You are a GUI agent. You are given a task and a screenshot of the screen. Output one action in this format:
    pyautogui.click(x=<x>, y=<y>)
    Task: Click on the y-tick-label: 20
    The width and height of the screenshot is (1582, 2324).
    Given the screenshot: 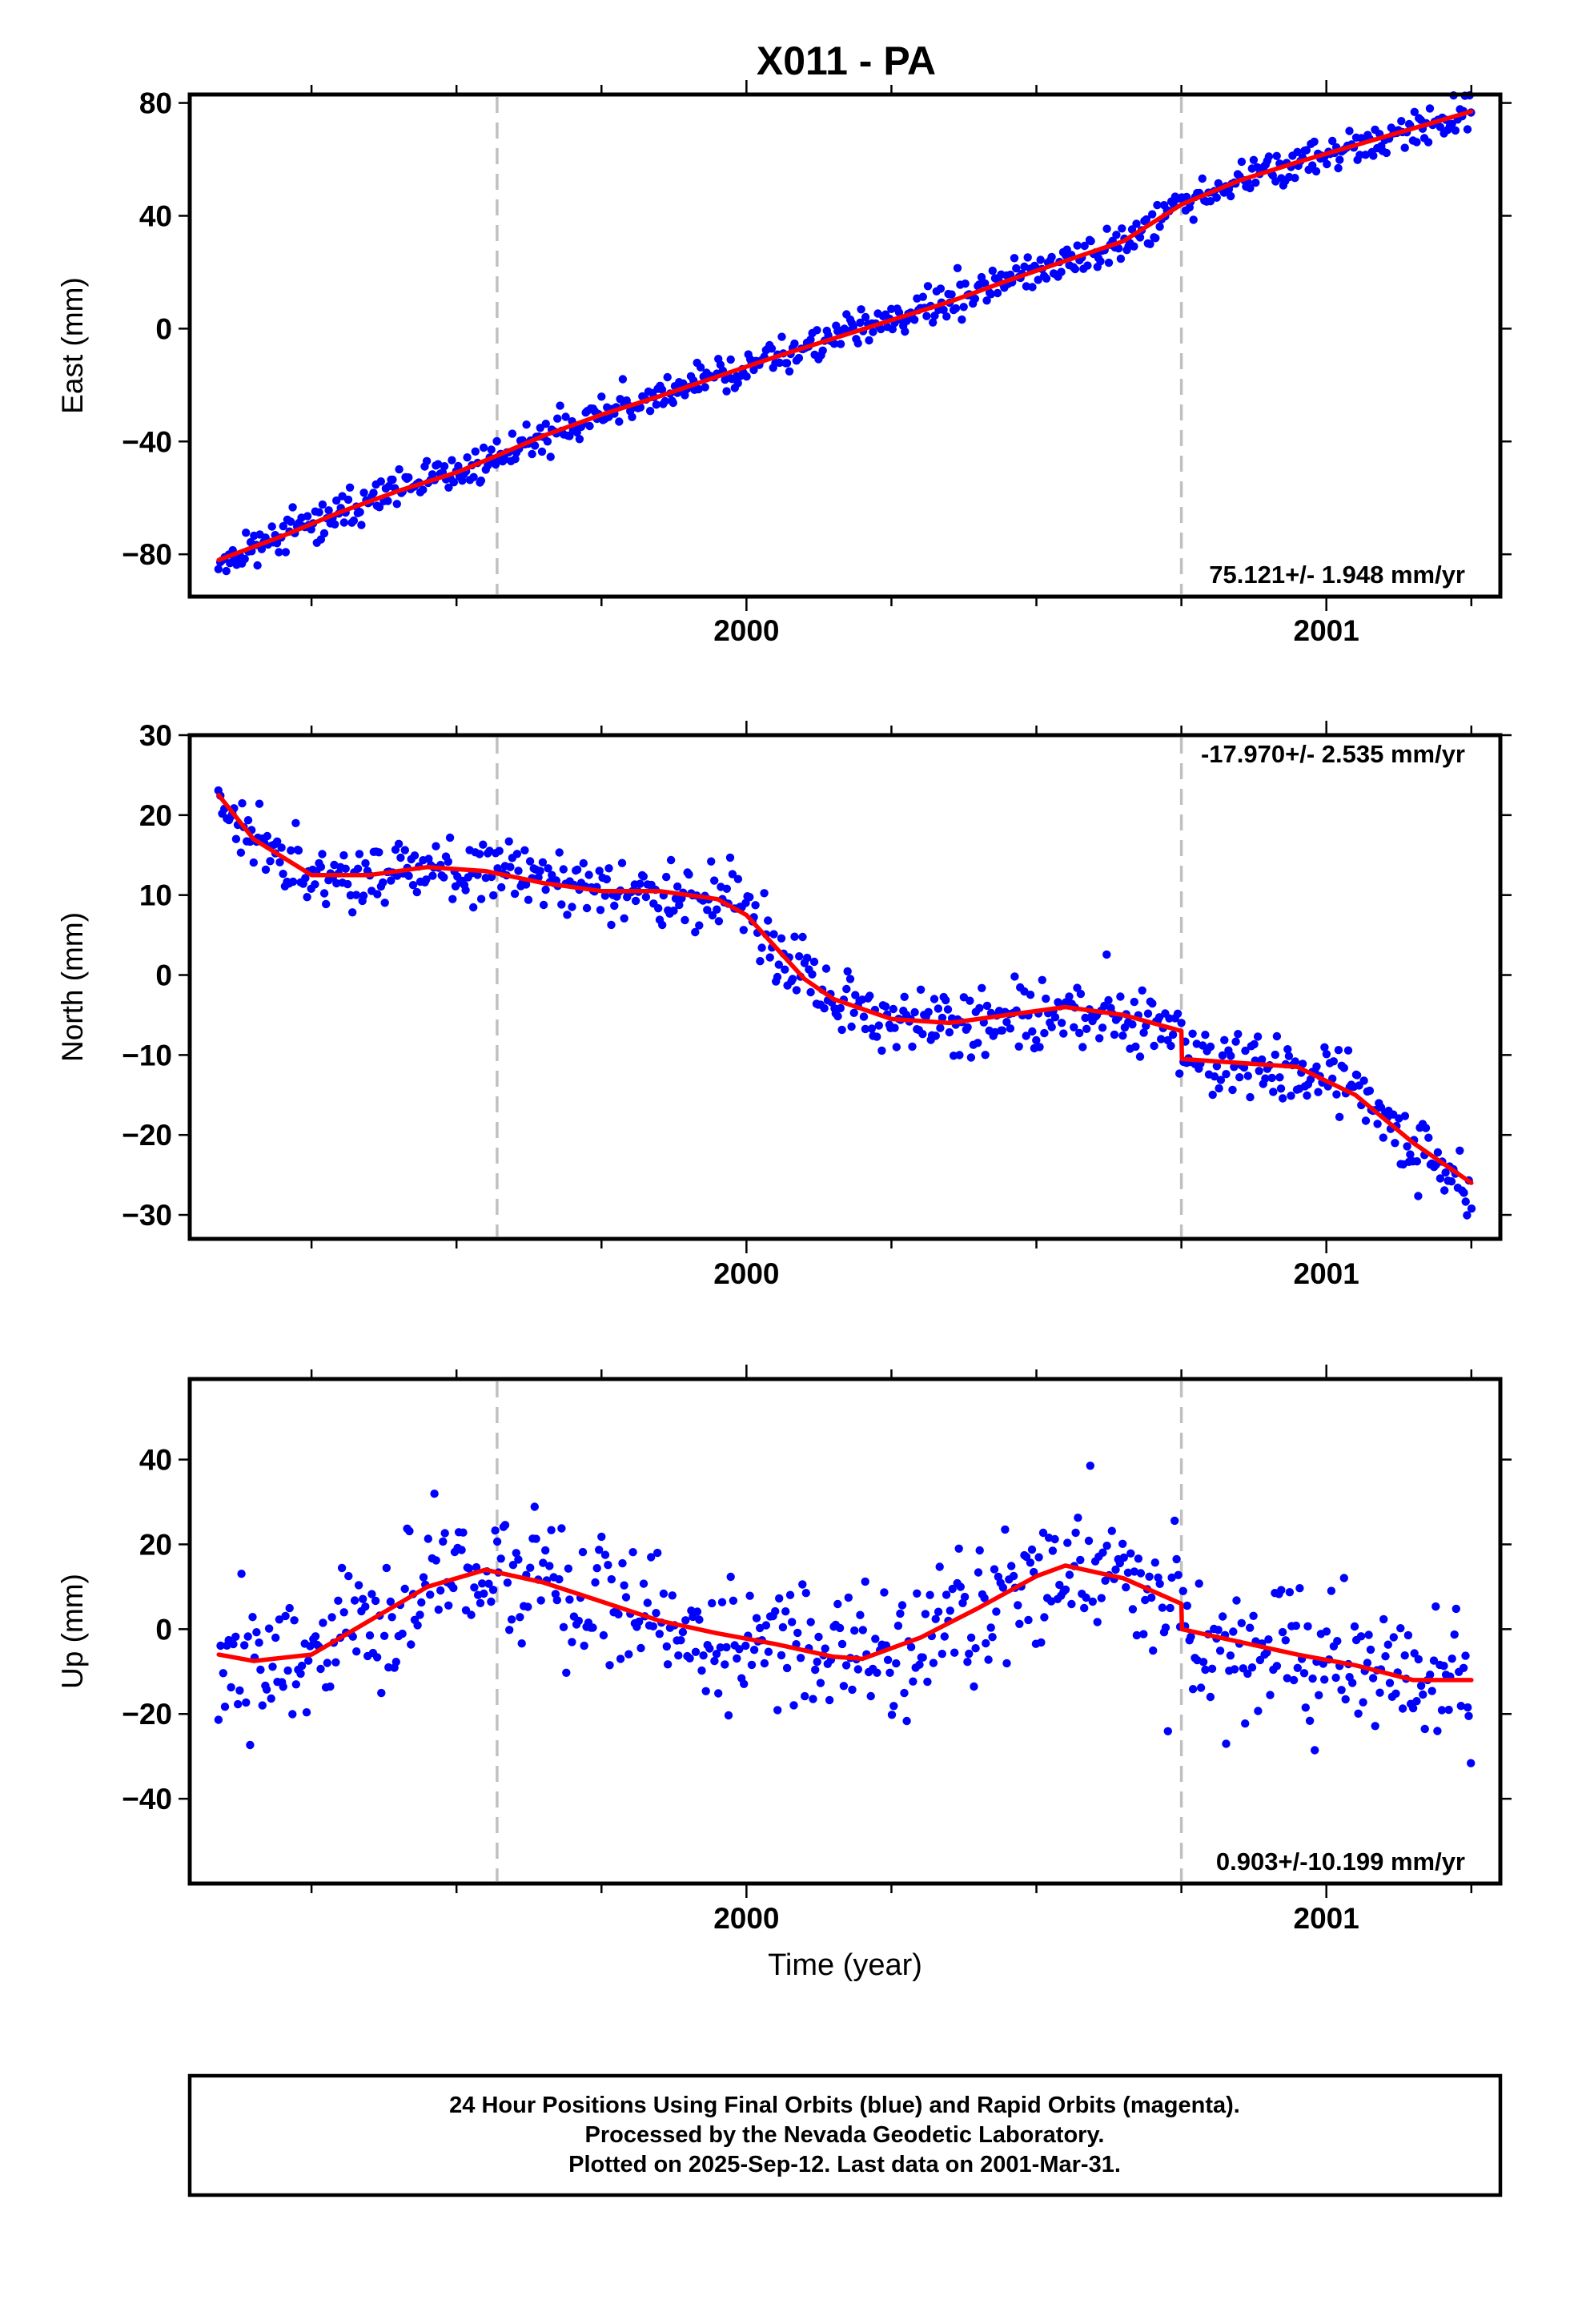 What is the action you would take?
    pyautogui.click(x=155, y=815)
    